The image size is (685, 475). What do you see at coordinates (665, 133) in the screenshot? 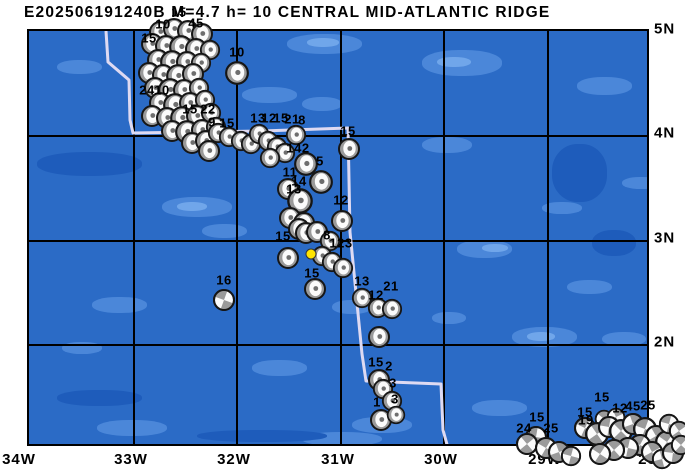
I see `latitude-label: 4N` at bounding box center [665, 133].